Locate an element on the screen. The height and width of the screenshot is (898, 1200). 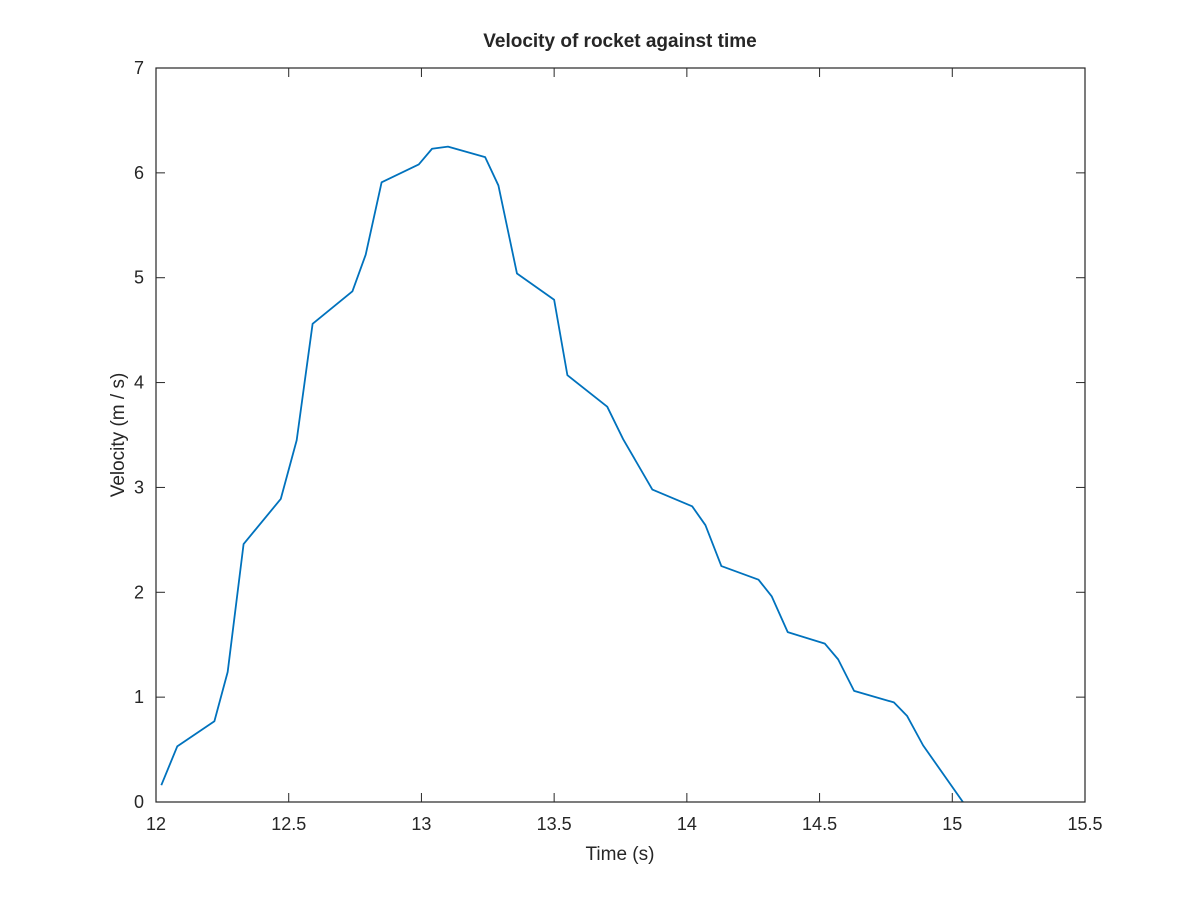
y-tick-label: 3 is located at coordinates (139, 487).